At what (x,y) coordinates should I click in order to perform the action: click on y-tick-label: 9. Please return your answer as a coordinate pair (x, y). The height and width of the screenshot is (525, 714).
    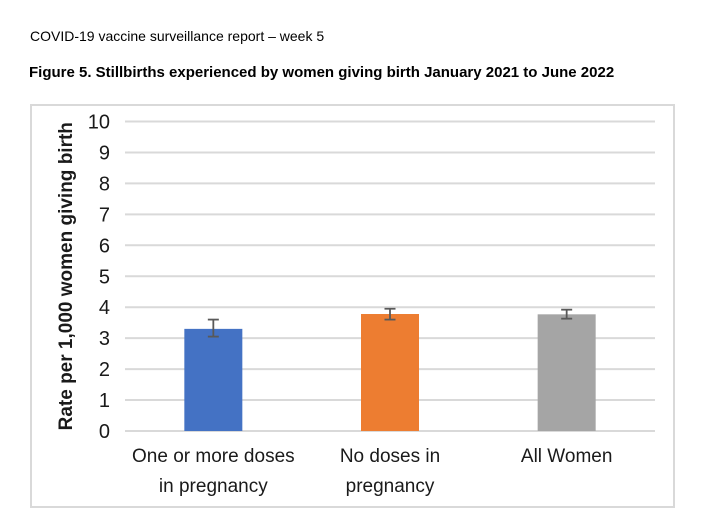
    Looking at the image, I should click on (104, 153).